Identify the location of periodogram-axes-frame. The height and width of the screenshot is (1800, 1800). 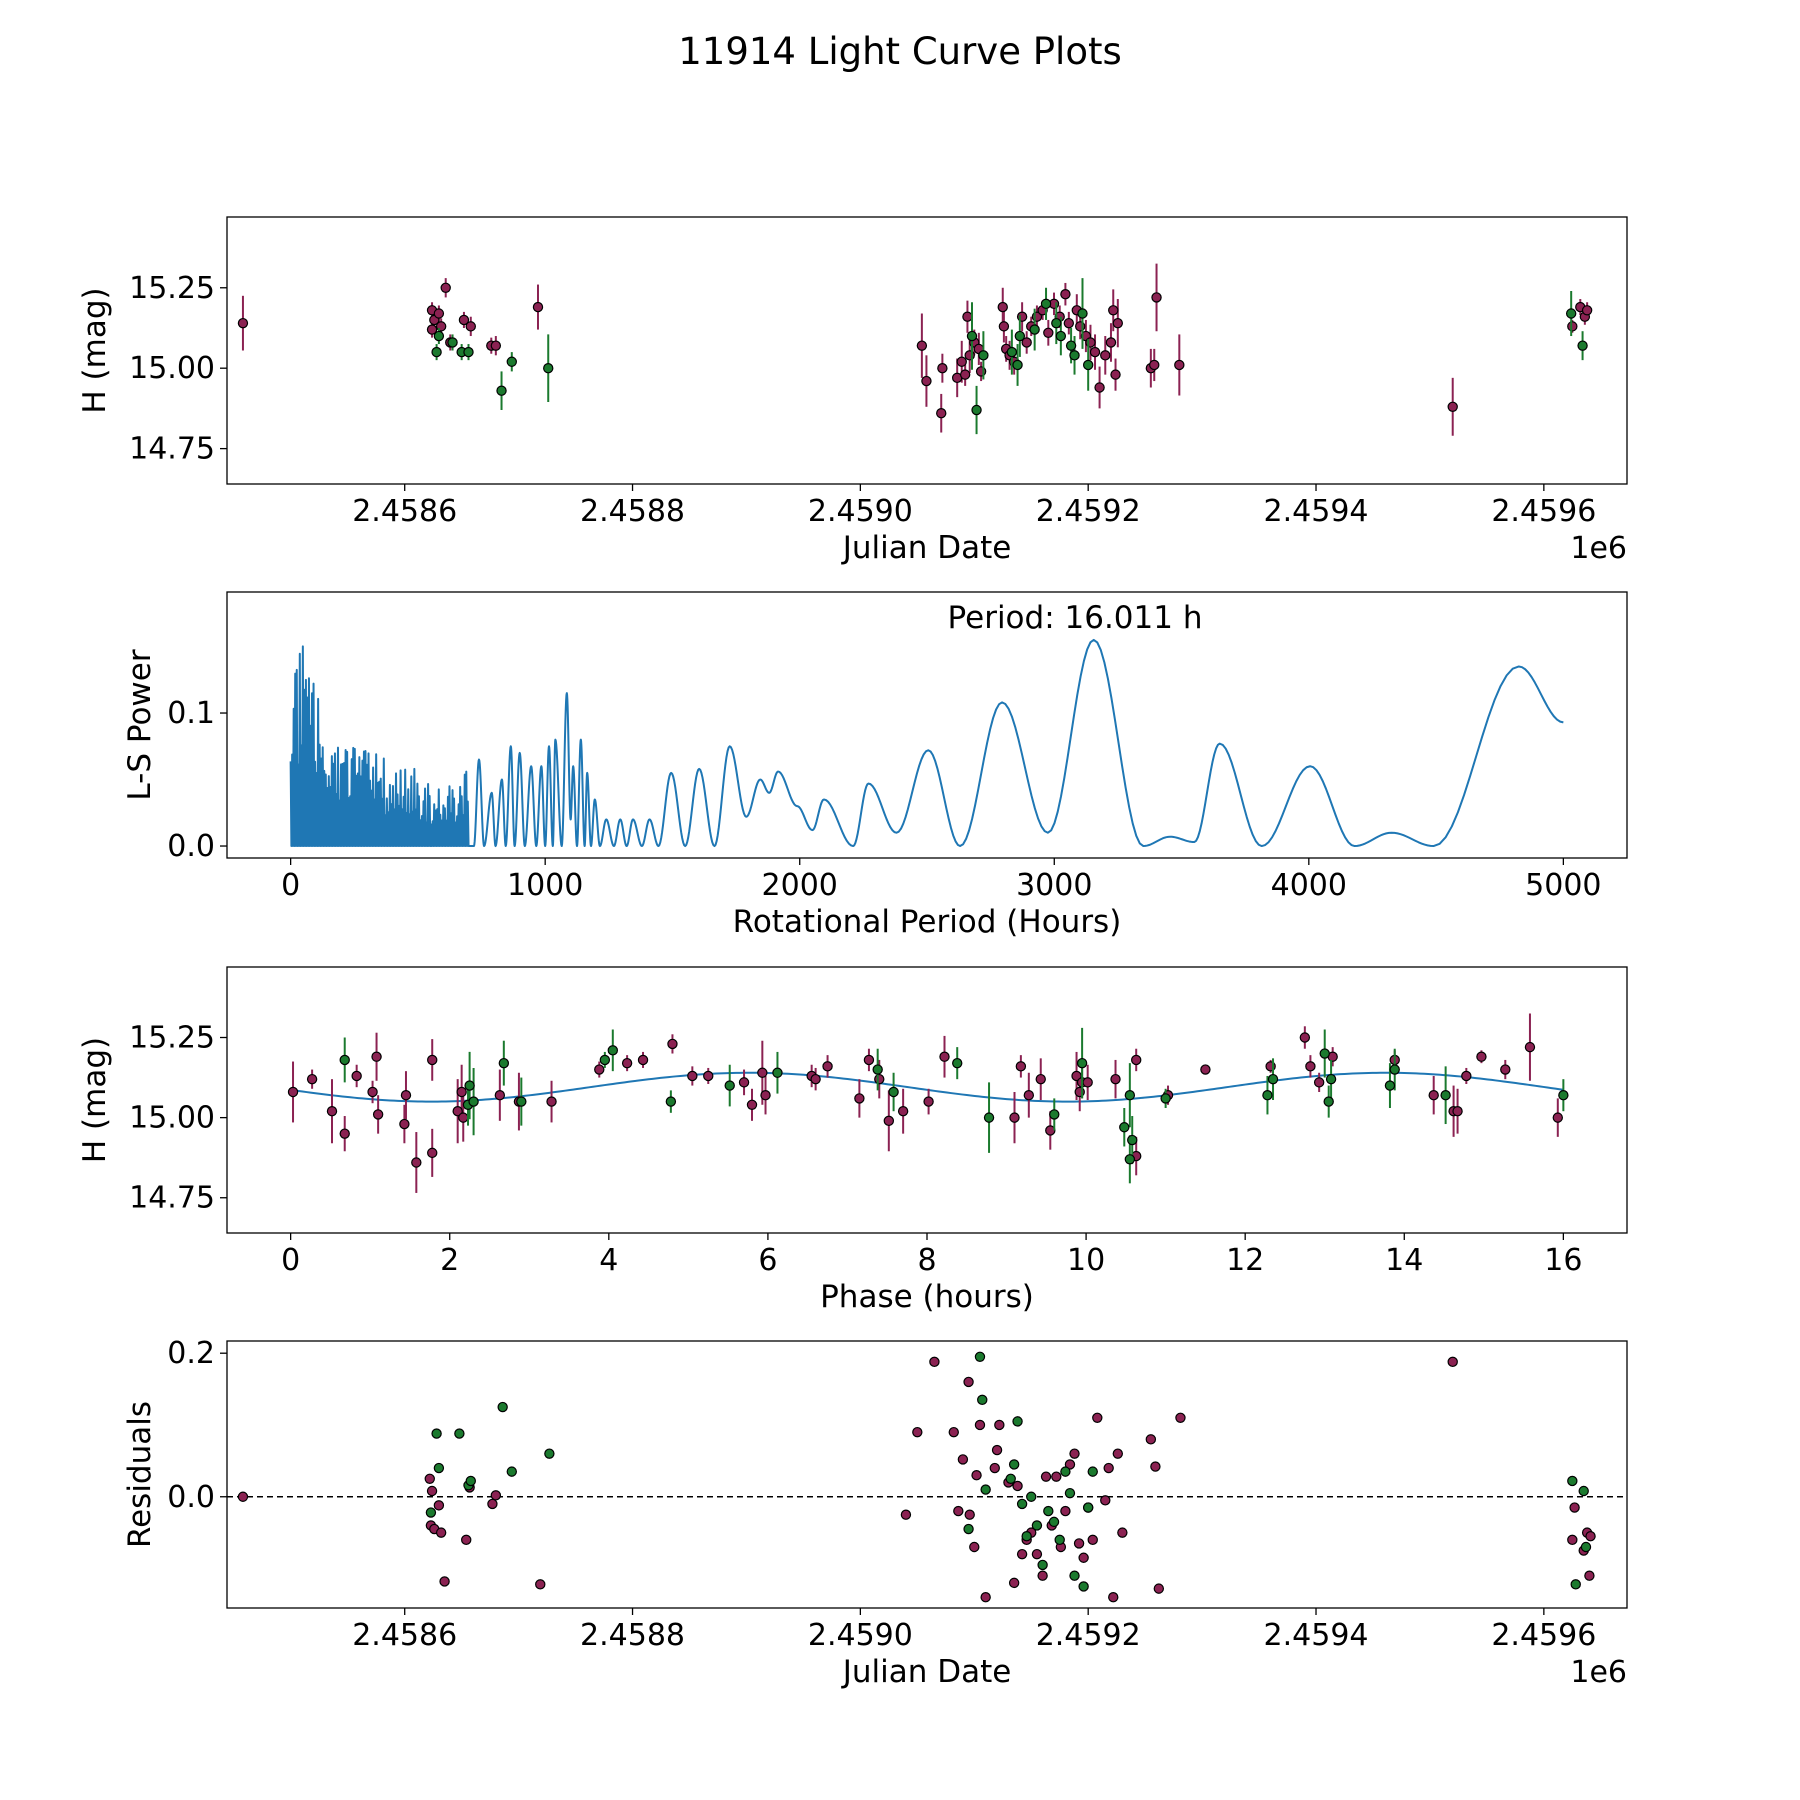
(927, 725).